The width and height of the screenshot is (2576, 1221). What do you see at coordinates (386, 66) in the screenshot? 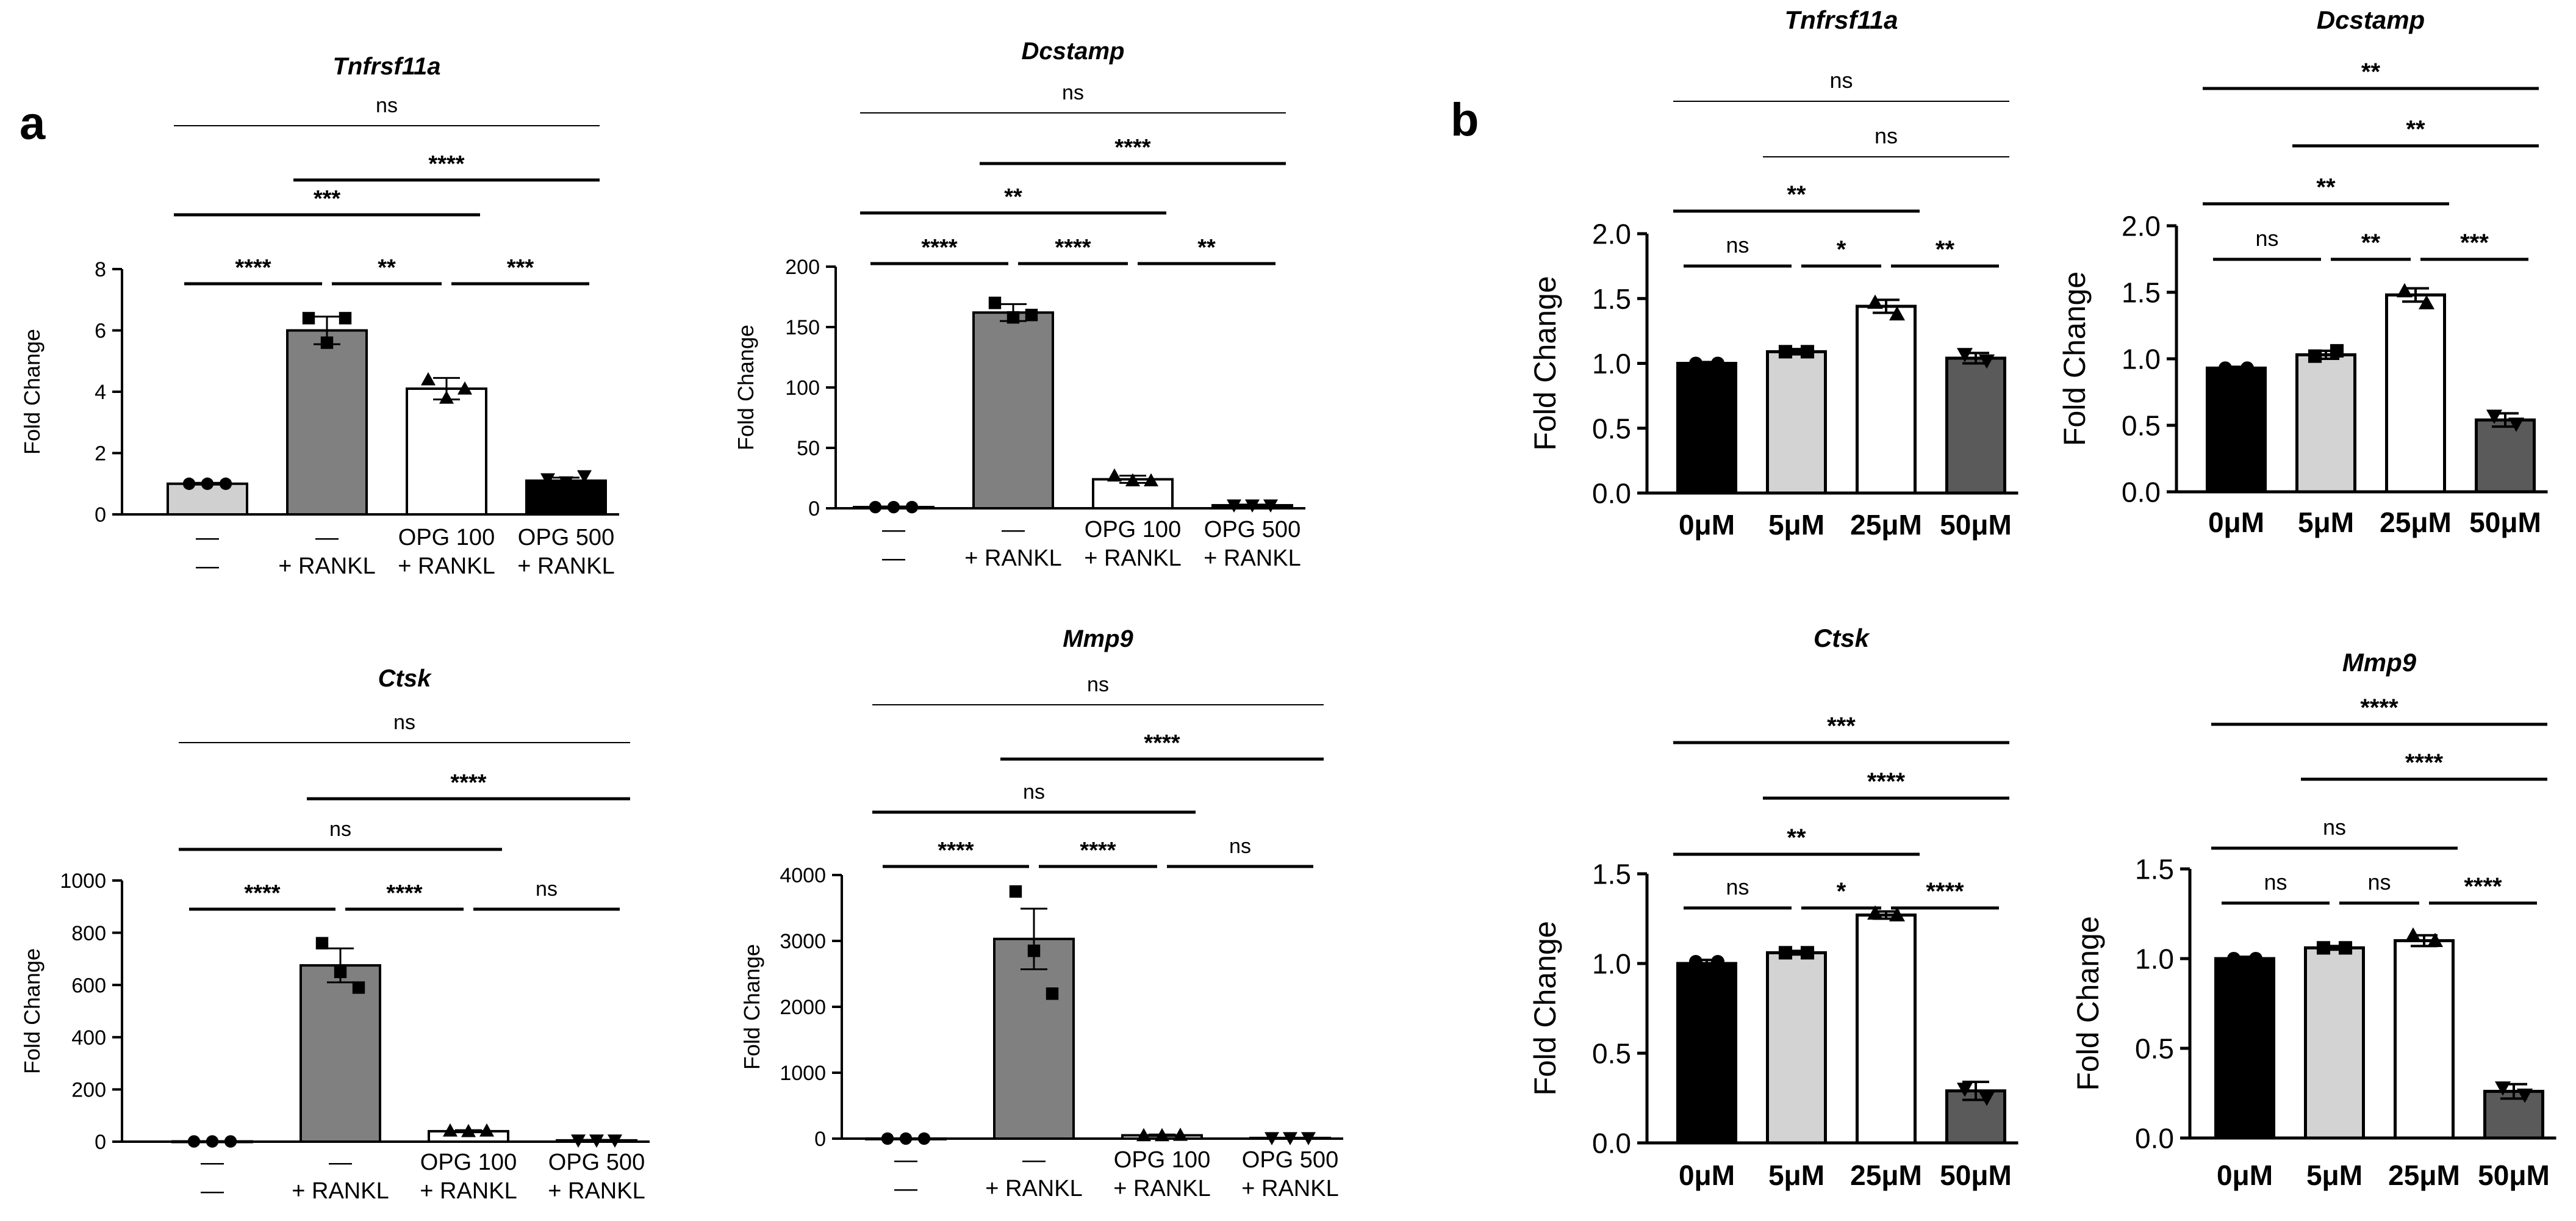
I see `chart-title: Tnfrsf11a` at bounding box center [386, 66].